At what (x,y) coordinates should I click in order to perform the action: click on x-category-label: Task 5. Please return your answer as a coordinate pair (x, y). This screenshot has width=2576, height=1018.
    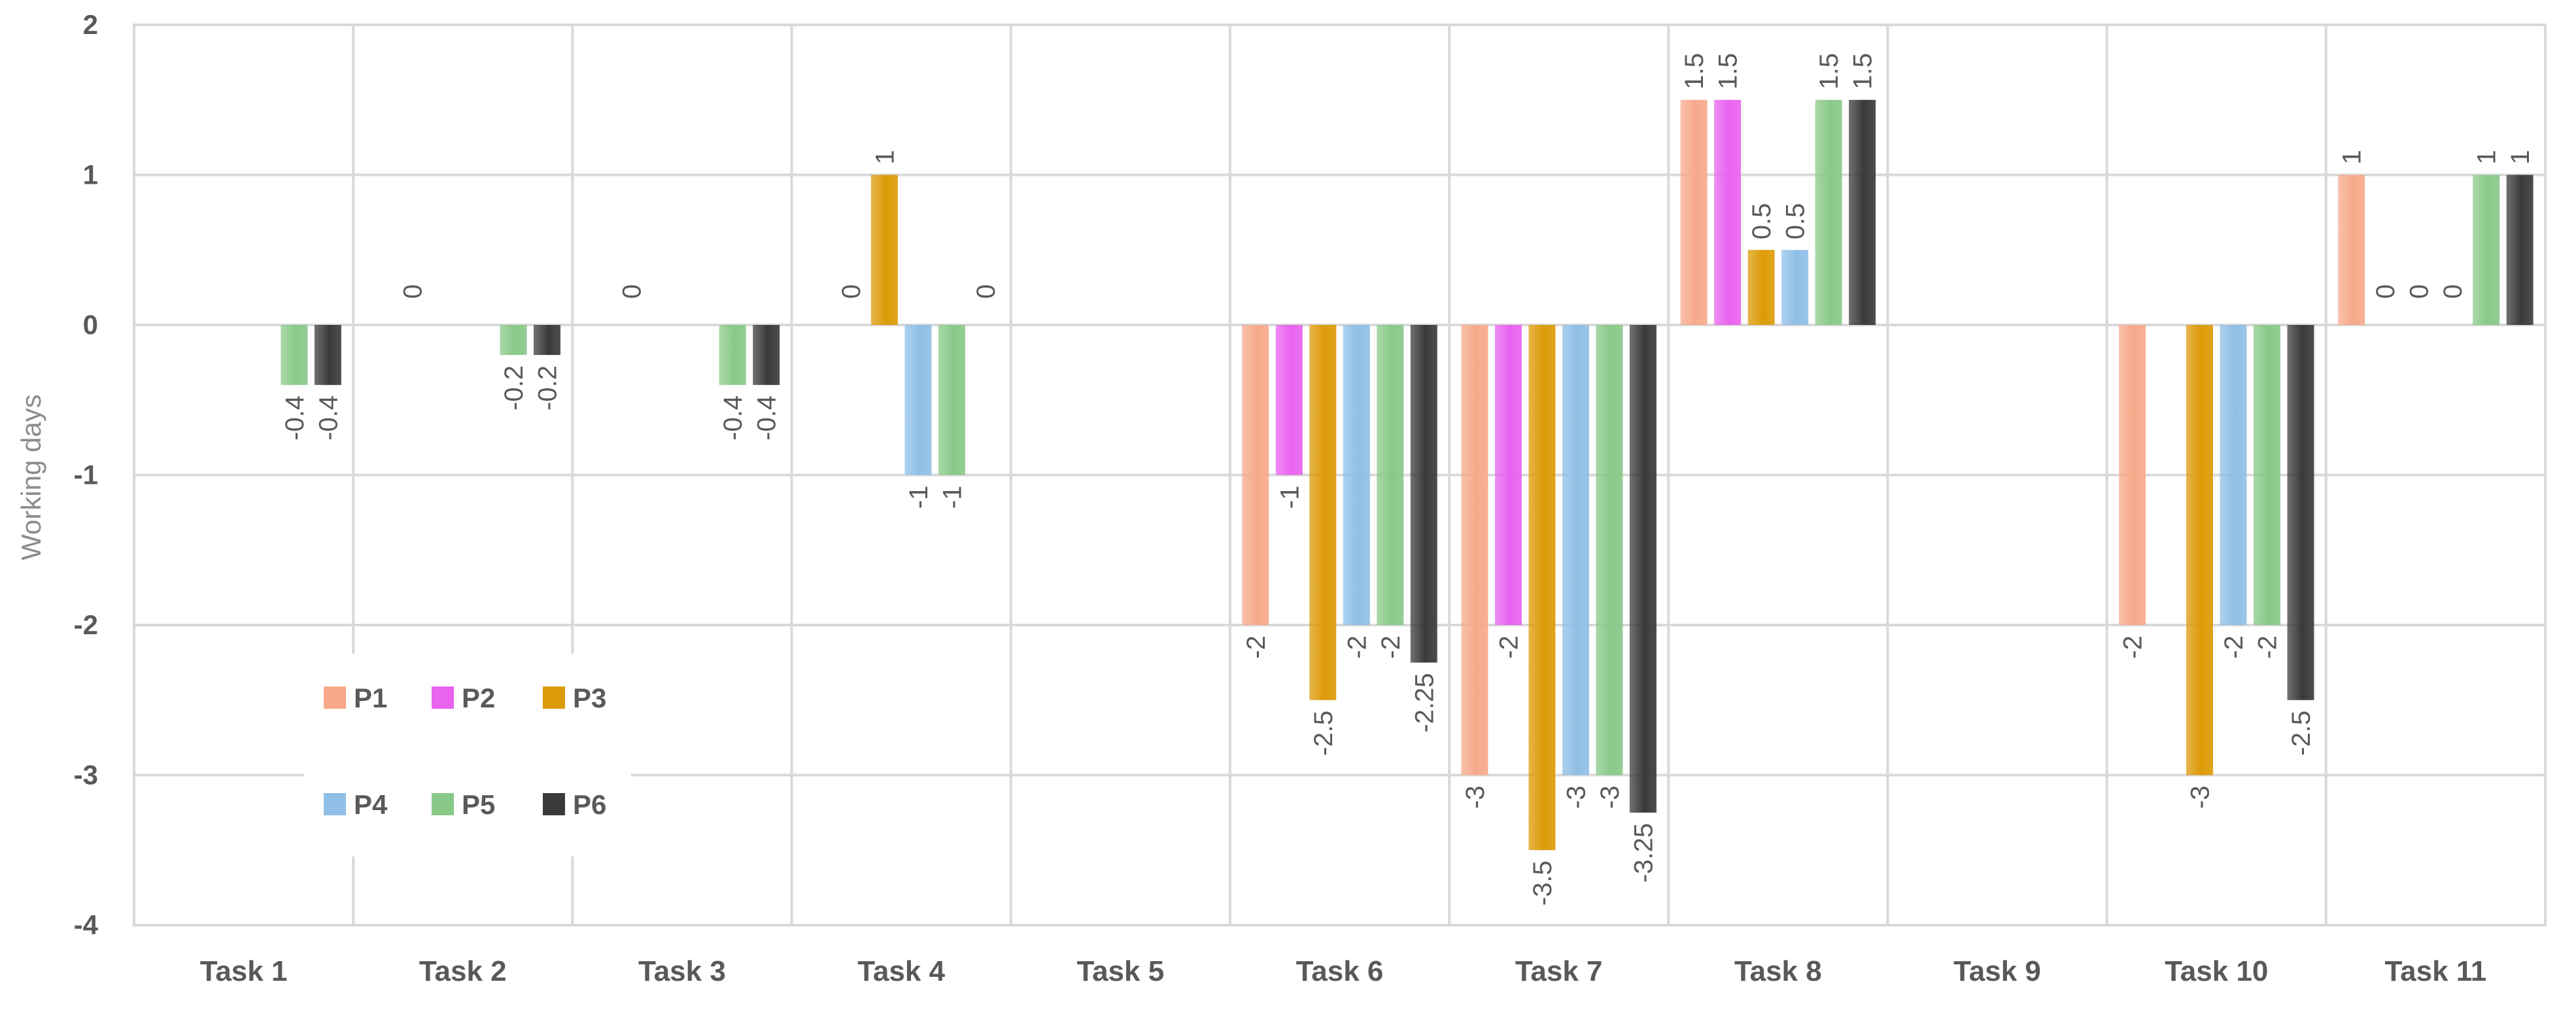
    Looking at the image, I should click on (1120, 971).